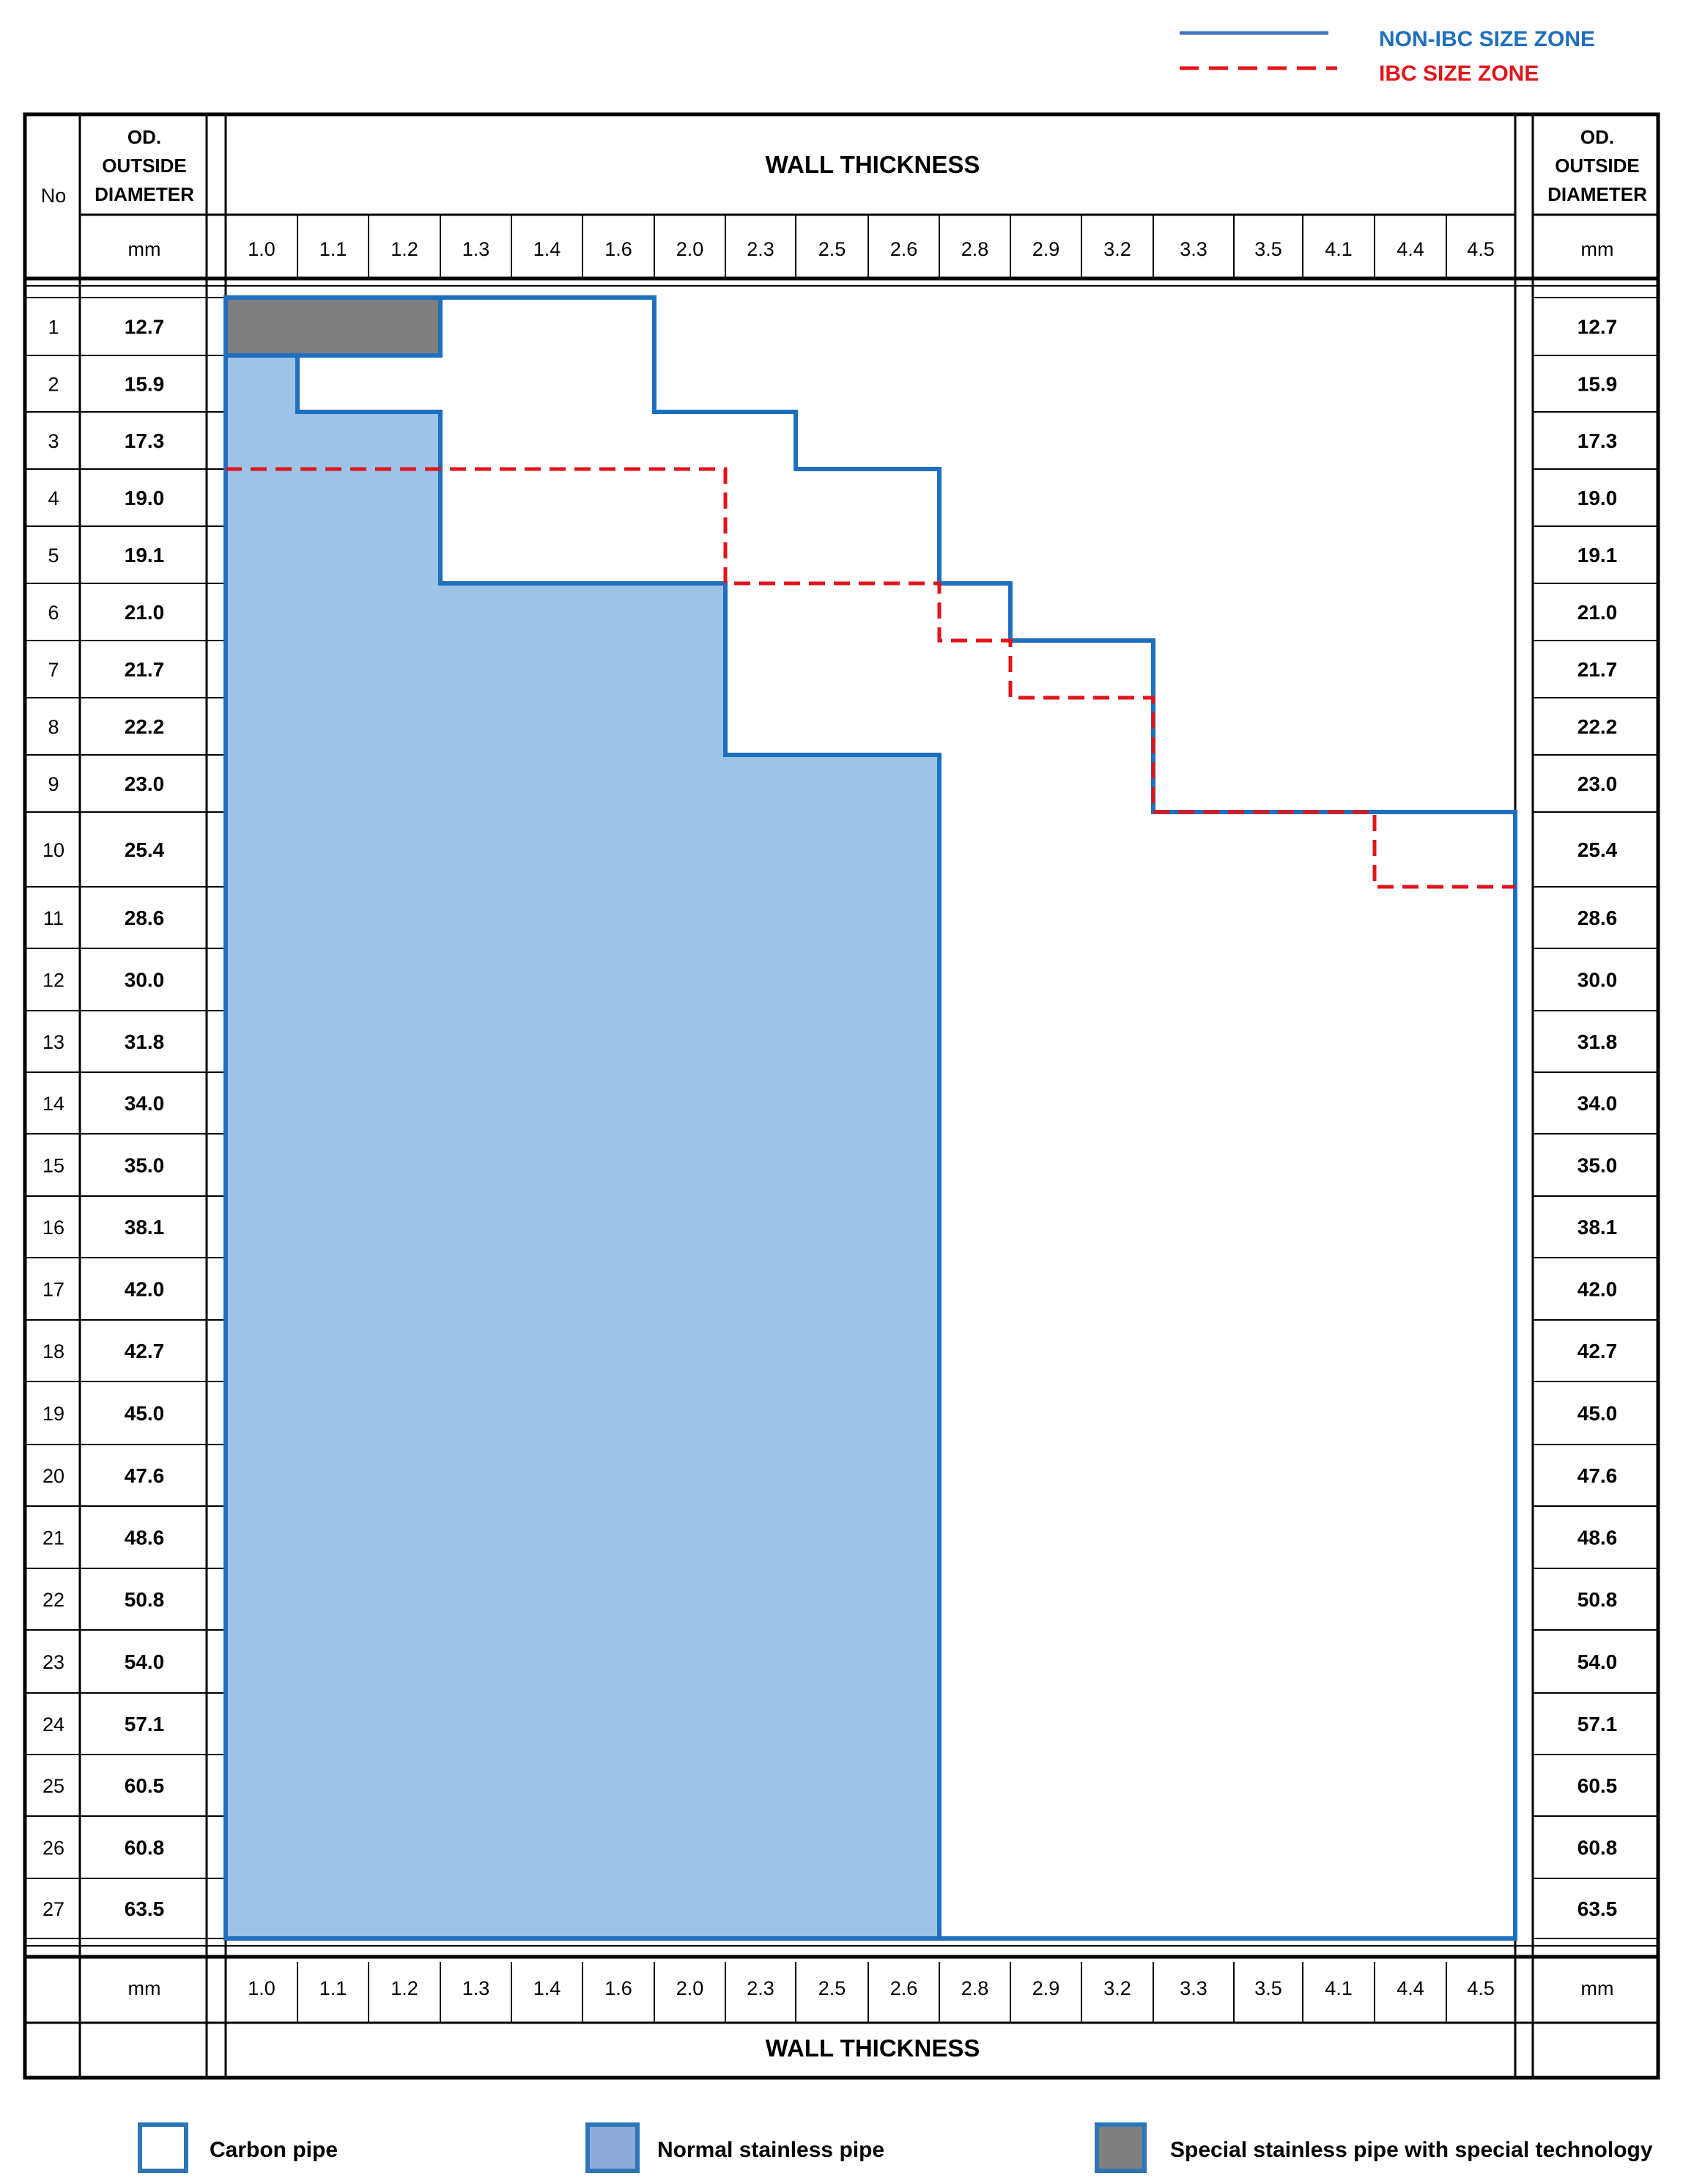 This screenshot has height=2184, width=1683. I want to click on row-od-right: 35.0, so click(1597, 1166).